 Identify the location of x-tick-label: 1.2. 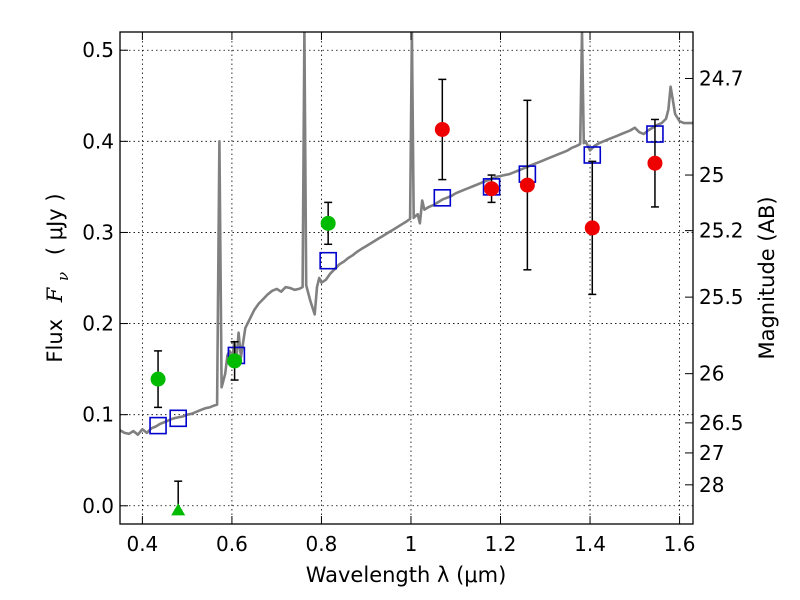
(501, 544).